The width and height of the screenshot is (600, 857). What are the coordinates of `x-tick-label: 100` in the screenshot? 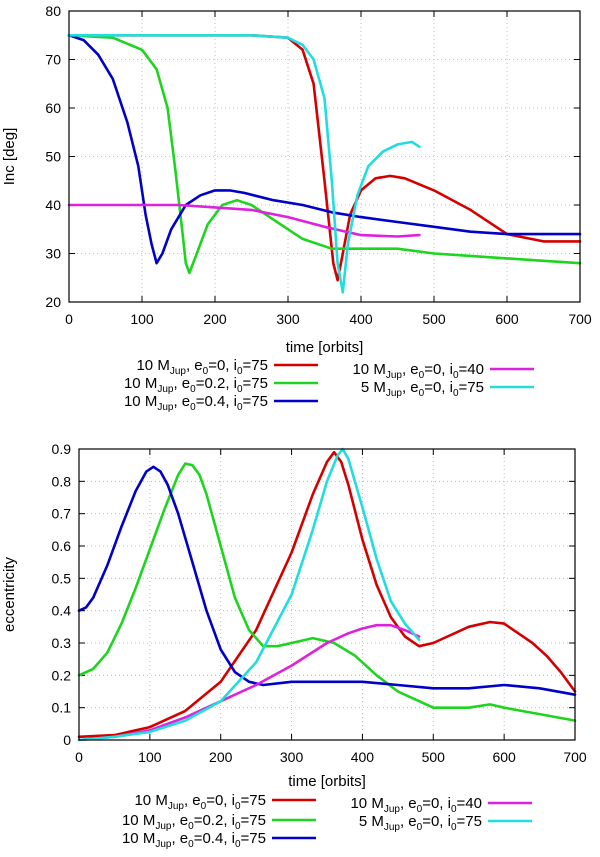 It's located at (142, 319).